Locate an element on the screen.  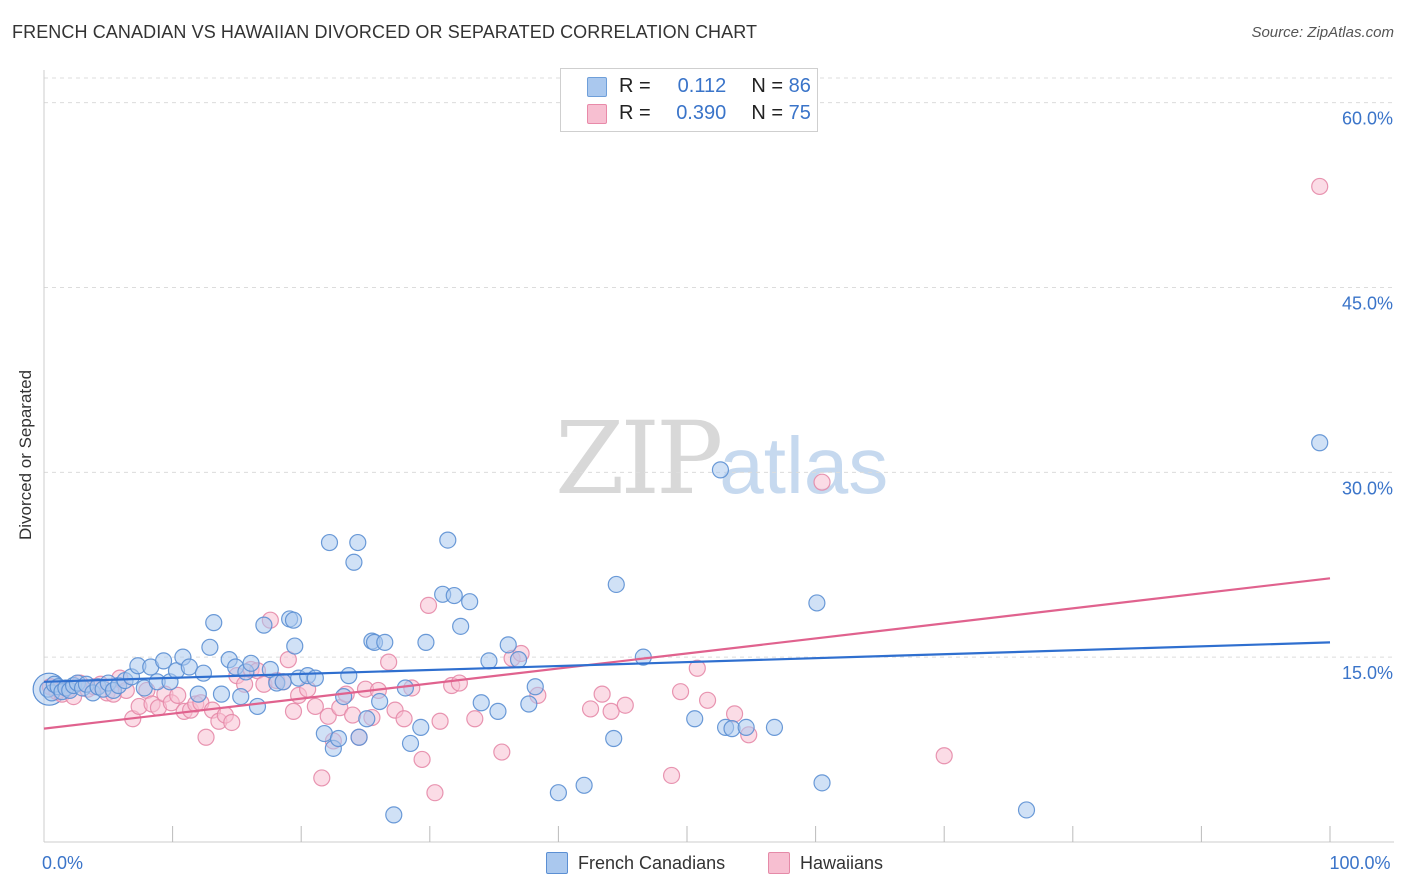
watermark-zip: ZIP is located at coordinates (639, 458).